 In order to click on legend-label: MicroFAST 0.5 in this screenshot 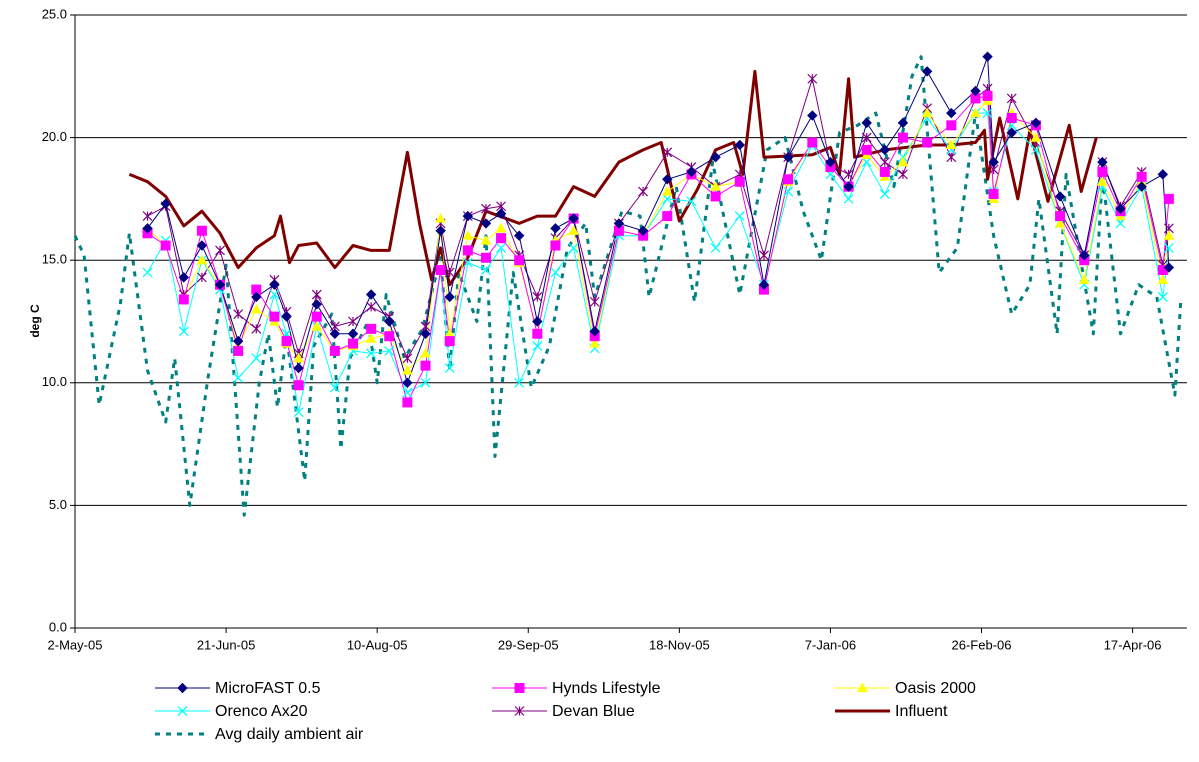, I will do `click(268, 688)`.